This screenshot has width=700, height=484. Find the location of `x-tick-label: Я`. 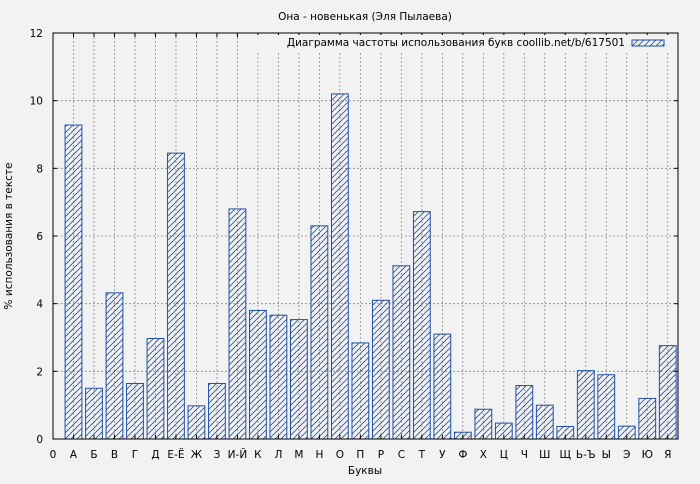

x-tick-label: Я is located at coordinates (667, 455).